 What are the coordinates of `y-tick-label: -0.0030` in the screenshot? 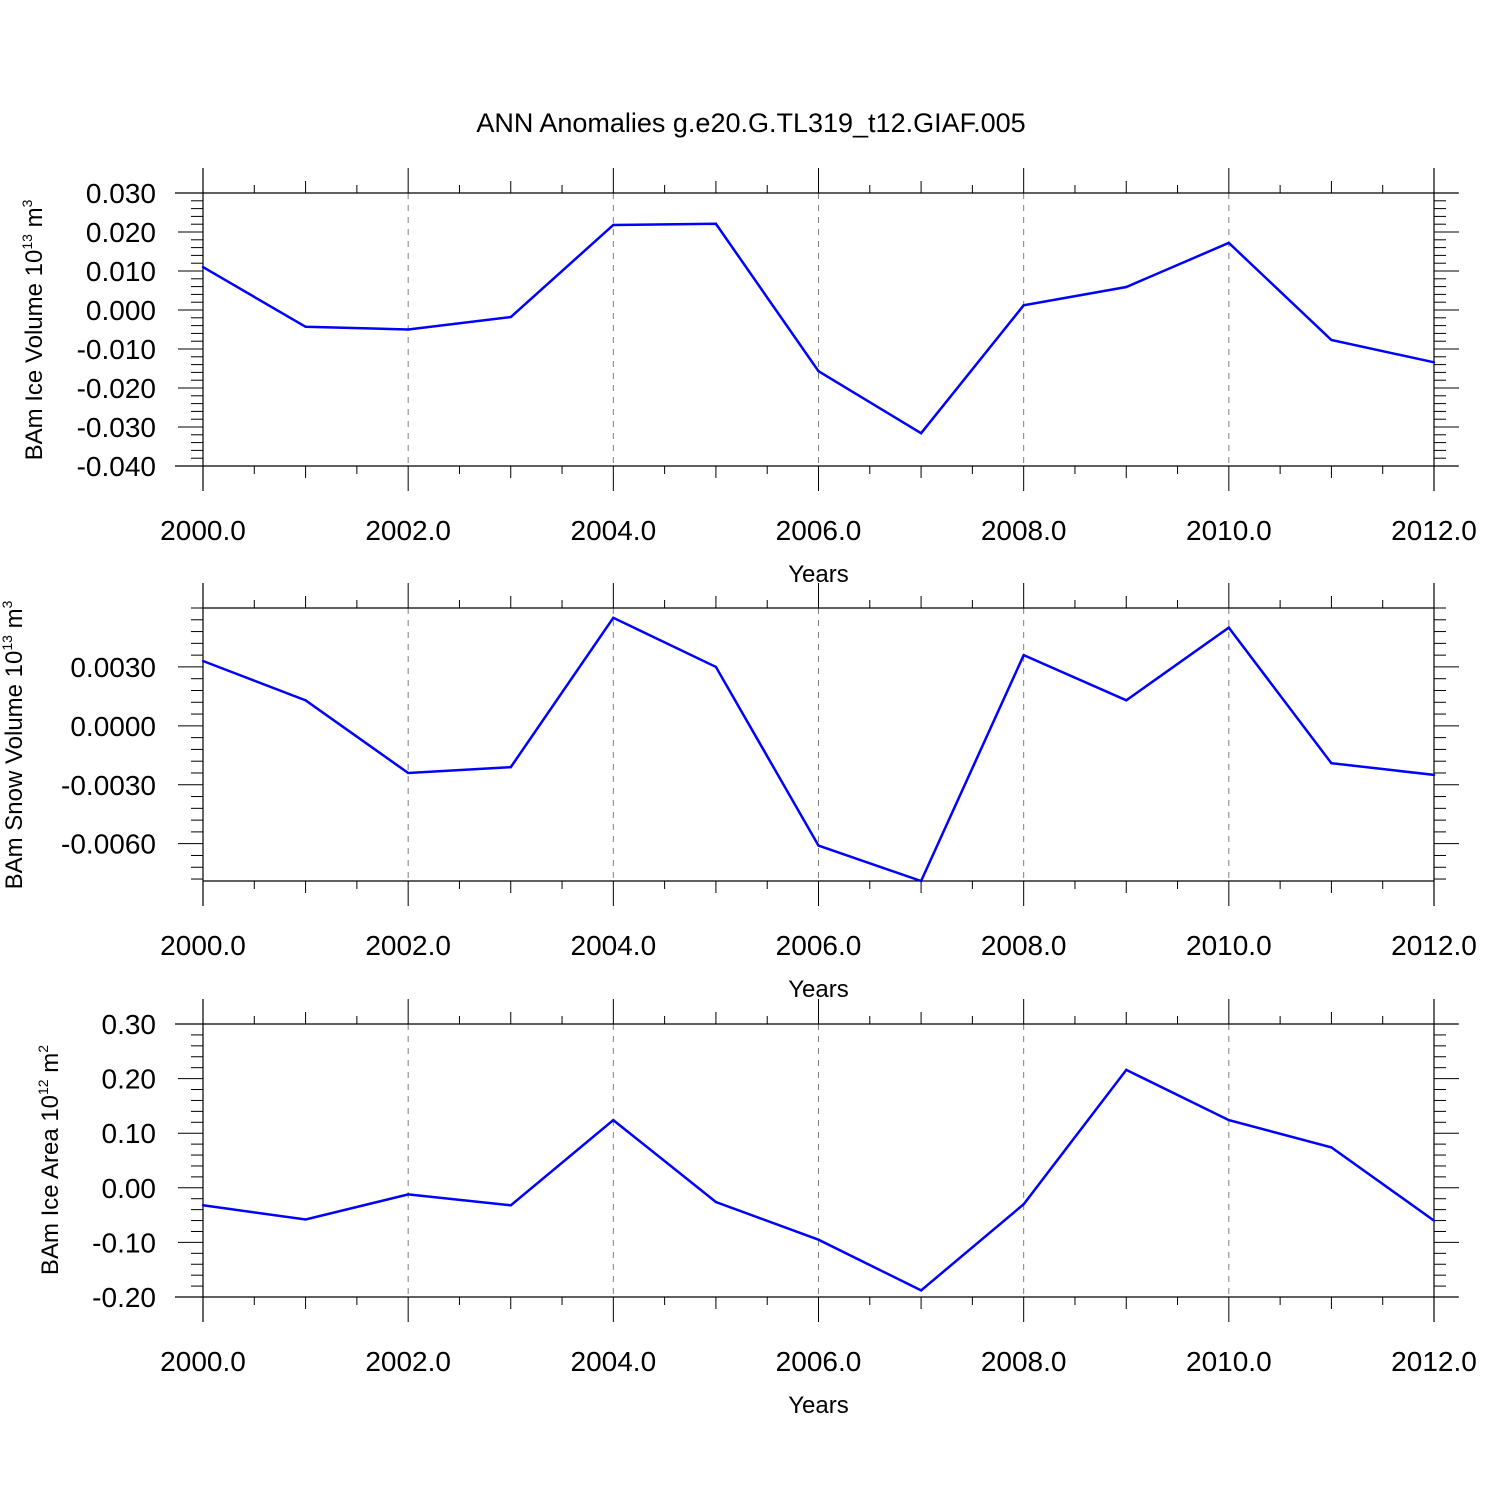 It's located at (108, 785).